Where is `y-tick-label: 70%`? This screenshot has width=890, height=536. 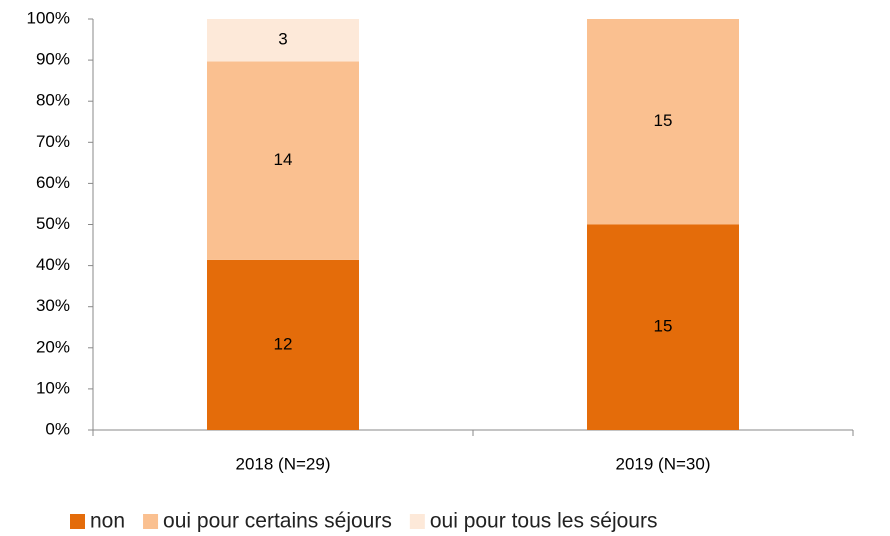
y-tick-label: 70% is located at coordinates (53, 141).